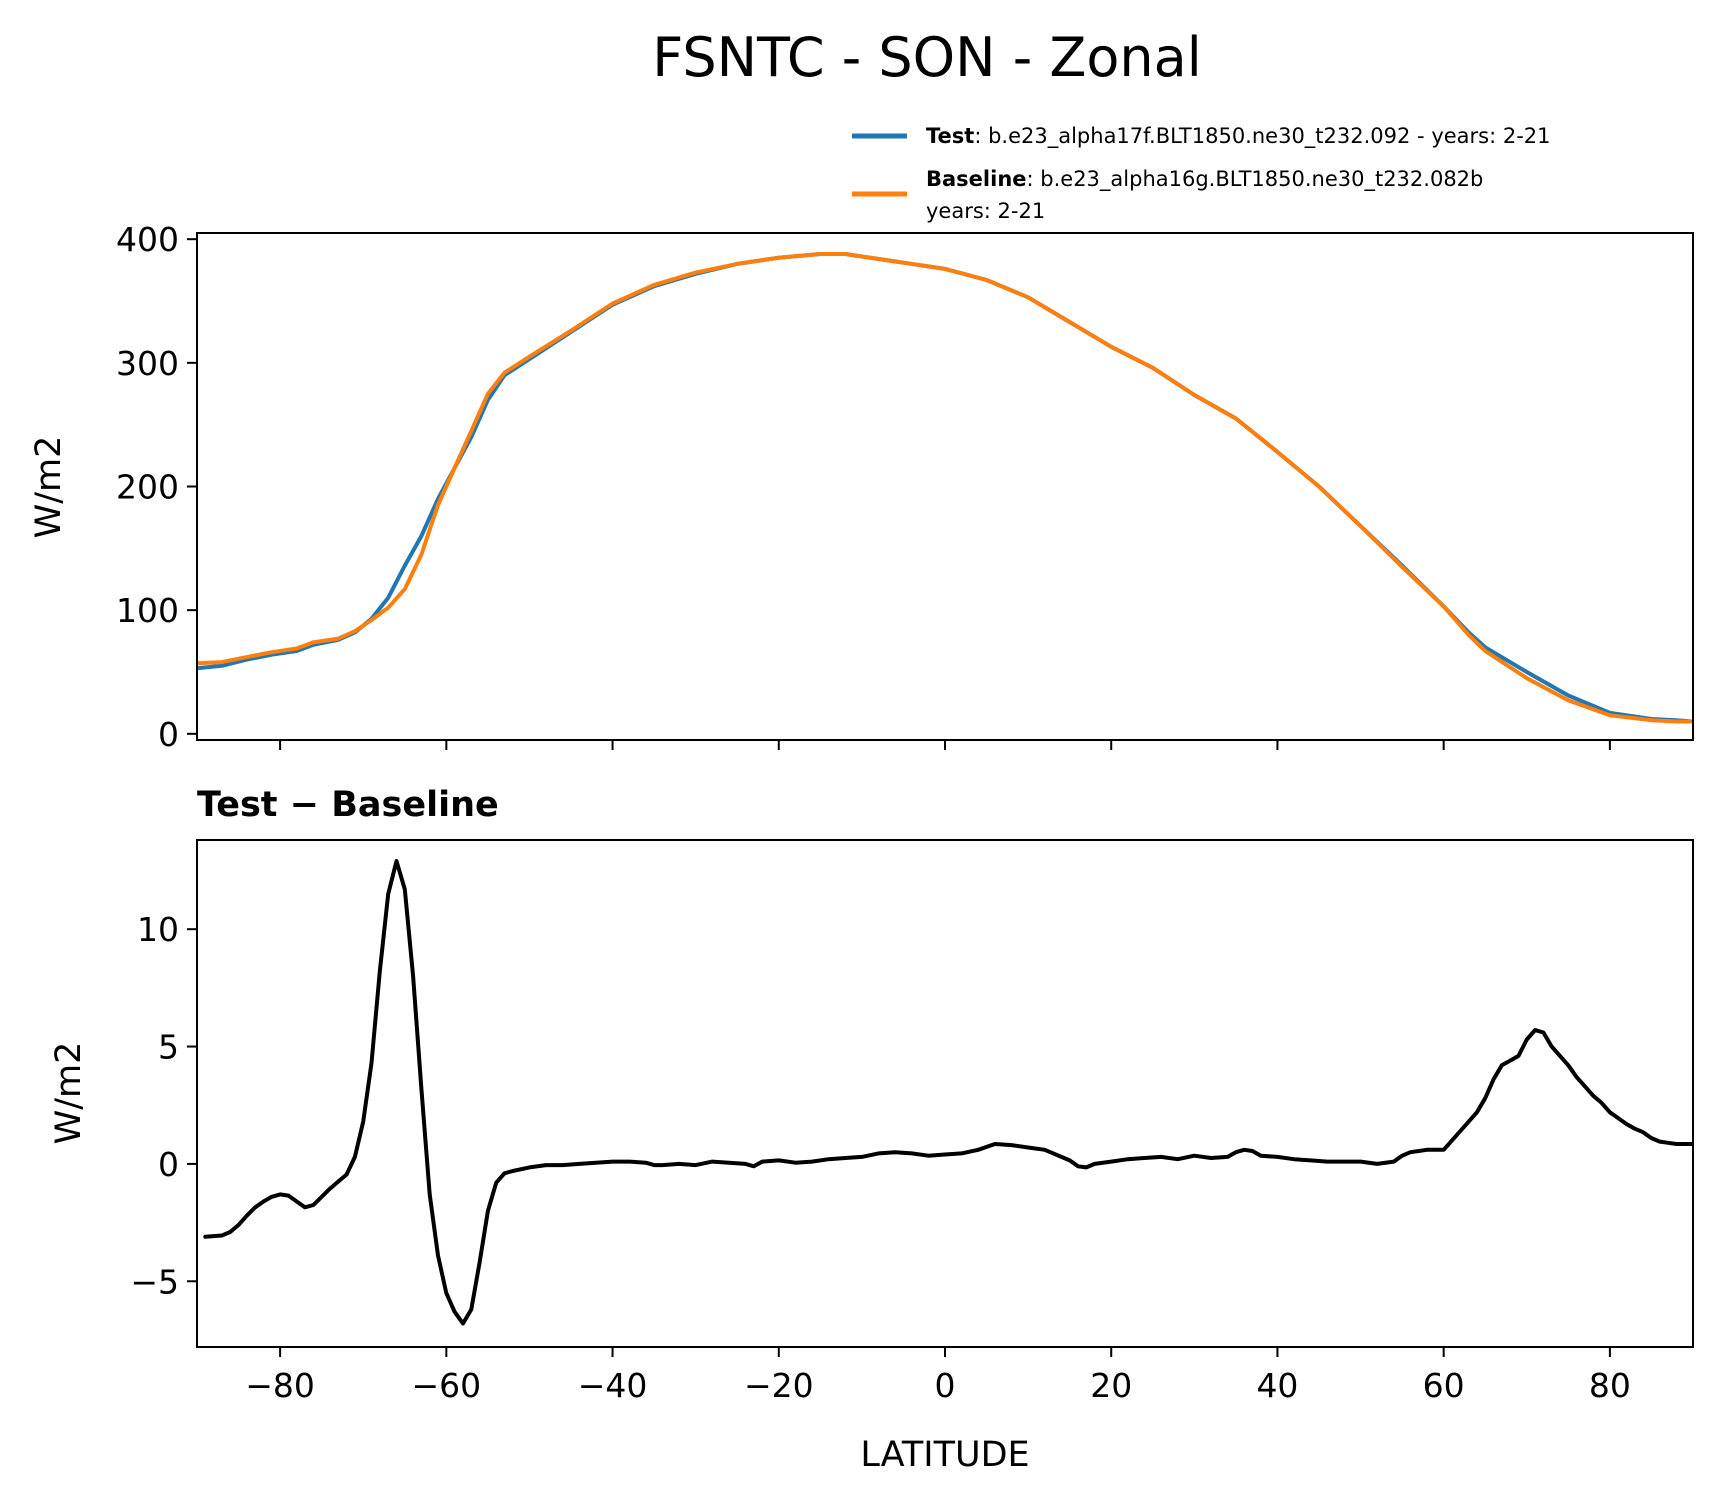 The image size is (1713, 1496). I want to click on bottom-x-axis: −80 −60 −40 −20 0 20 40 60 80, so click(938, 1376).